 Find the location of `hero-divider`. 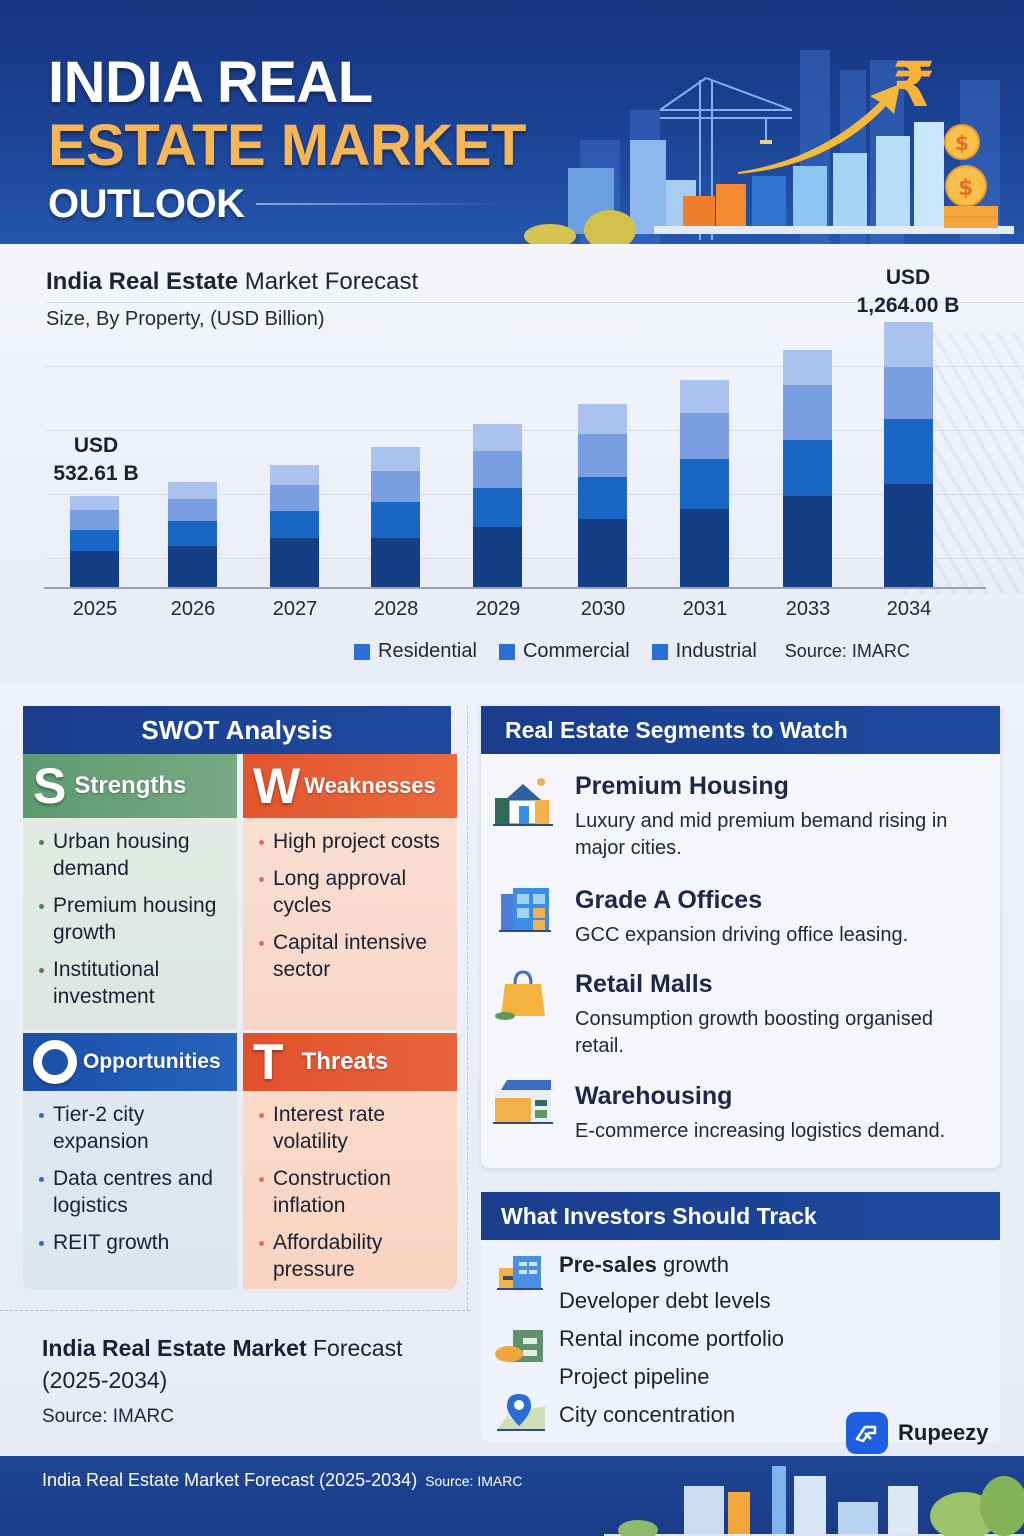

hero-divider is located at coordinates (381, 204).